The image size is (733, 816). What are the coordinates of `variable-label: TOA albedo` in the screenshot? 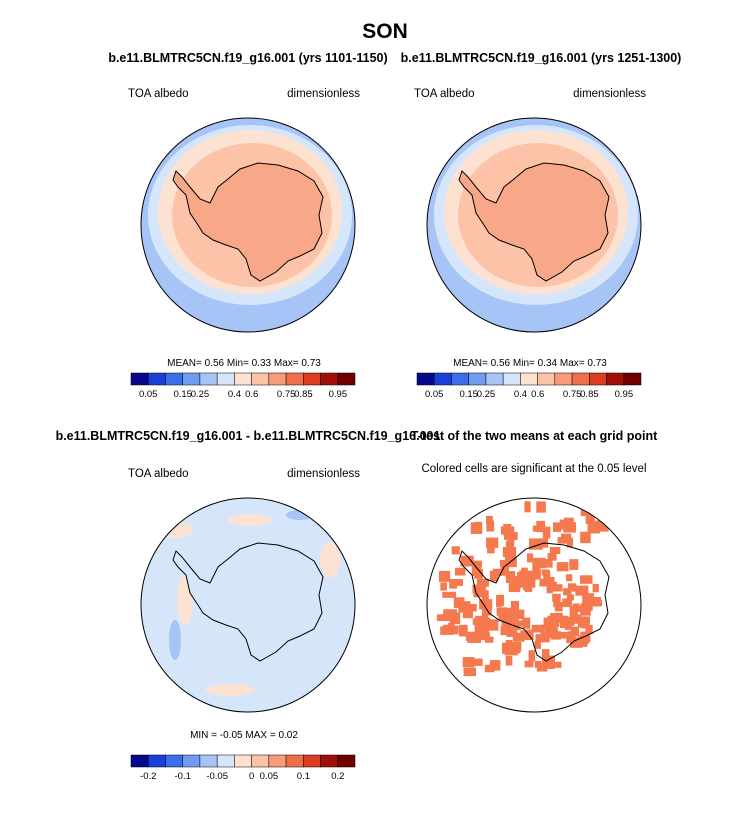 It's located at (444, 94).